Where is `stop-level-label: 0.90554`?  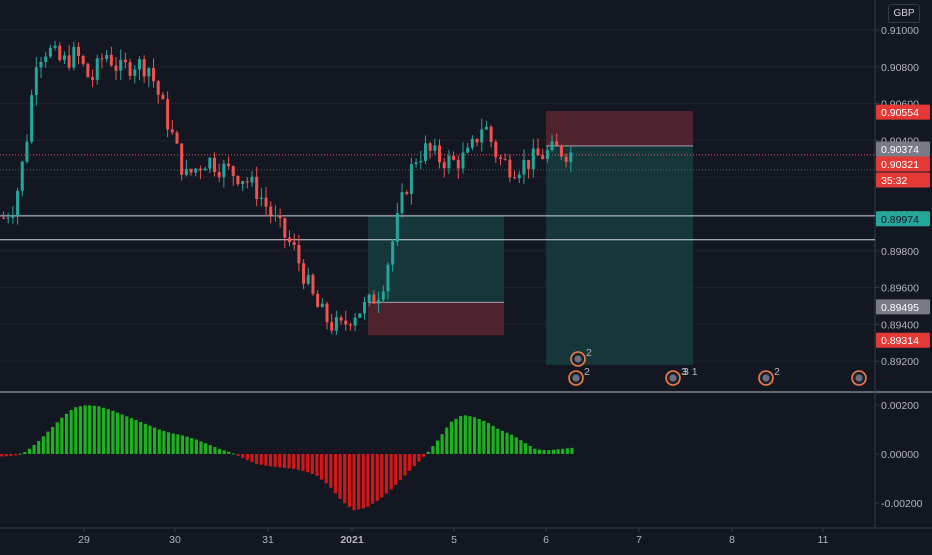 stop-level-label: 0.90554 is located at coordinates (903, 112).